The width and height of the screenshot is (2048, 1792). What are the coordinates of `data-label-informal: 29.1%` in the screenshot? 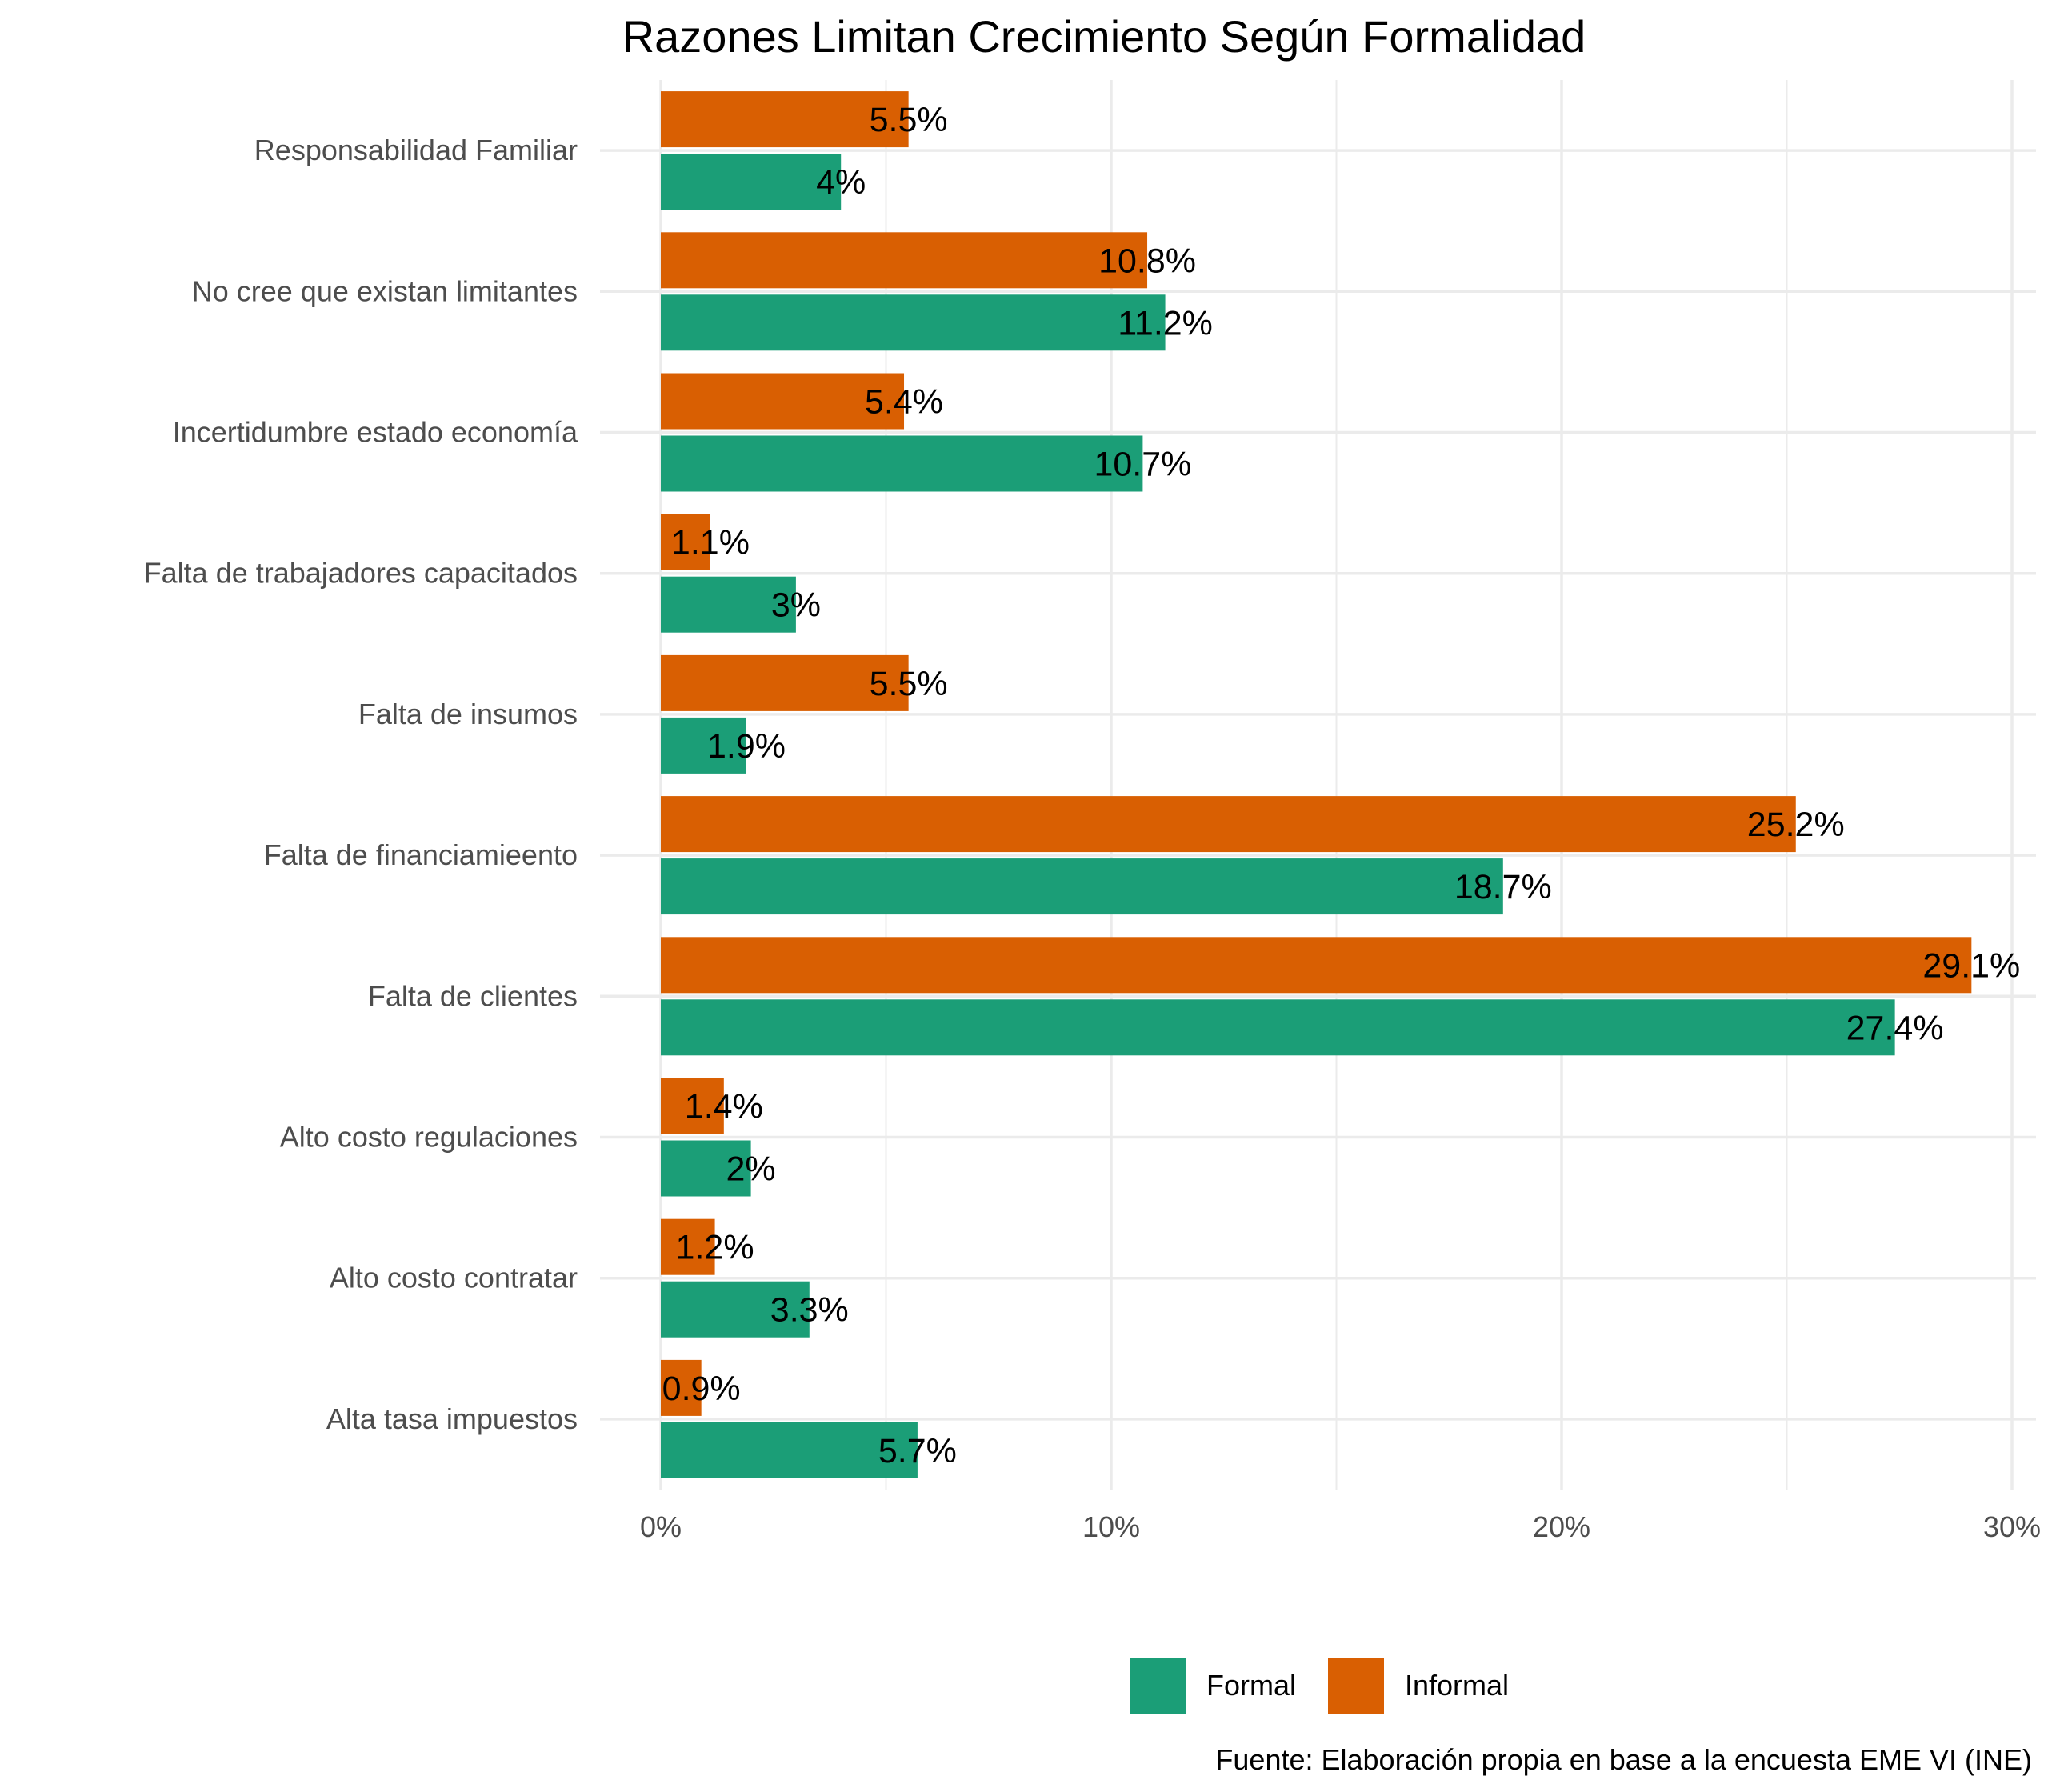 It's located at (1971, 965).